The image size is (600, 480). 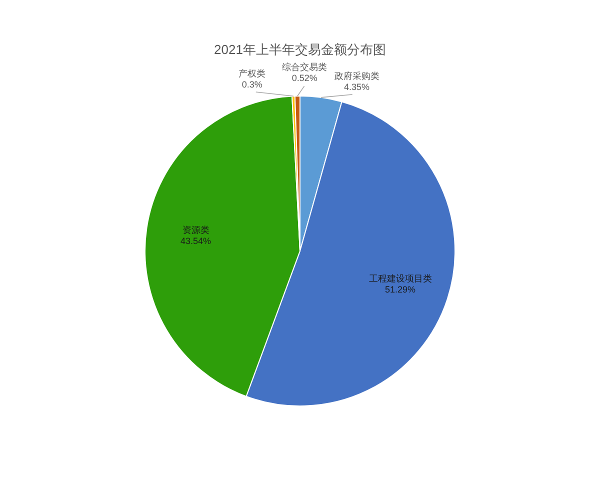 I want to click on slice-label: 综合交易类, so click(x=305, y=67).